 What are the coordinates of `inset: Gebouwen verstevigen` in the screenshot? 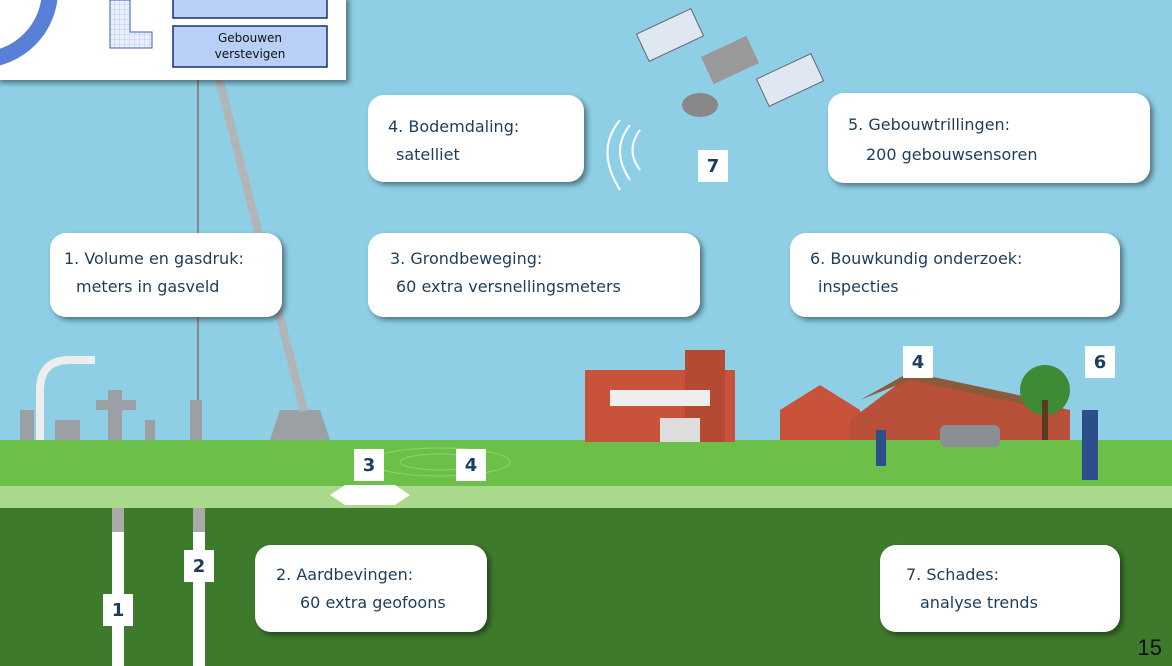 It's located at (173, 40).